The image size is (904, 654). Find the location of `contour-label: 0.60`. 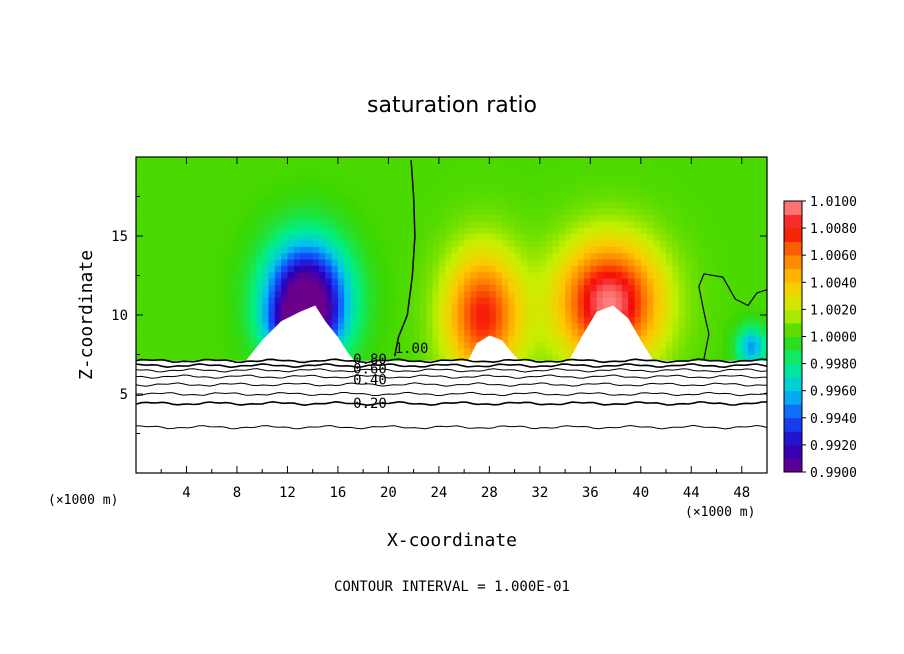

contour-label: 0.60 is located at coordinates (370, 370).